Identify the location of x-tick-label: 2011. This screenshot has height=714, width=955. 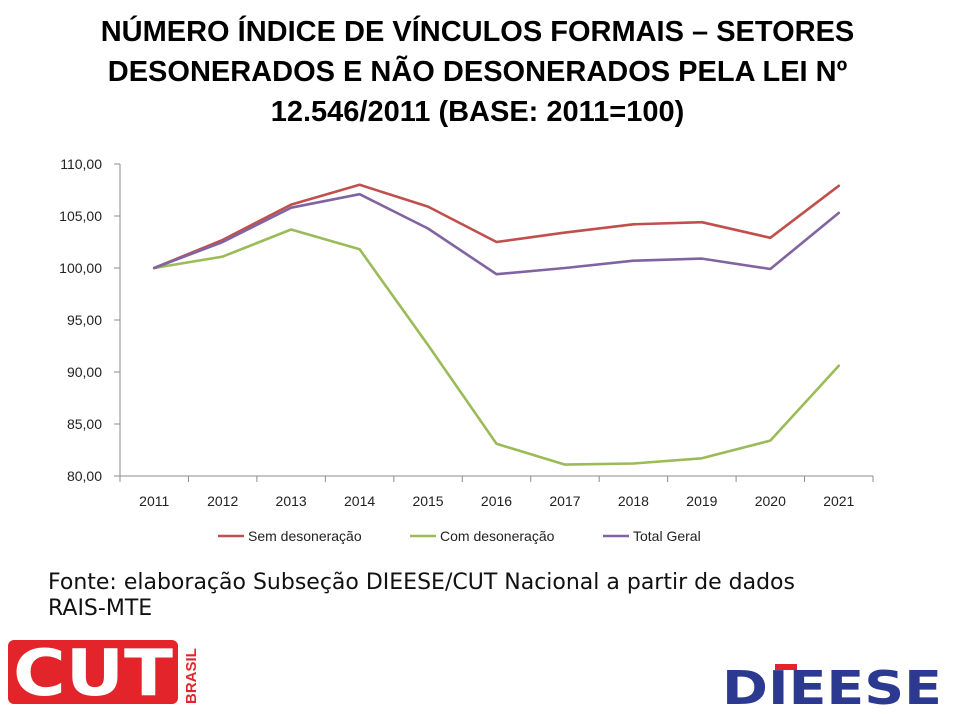
(154, 501).